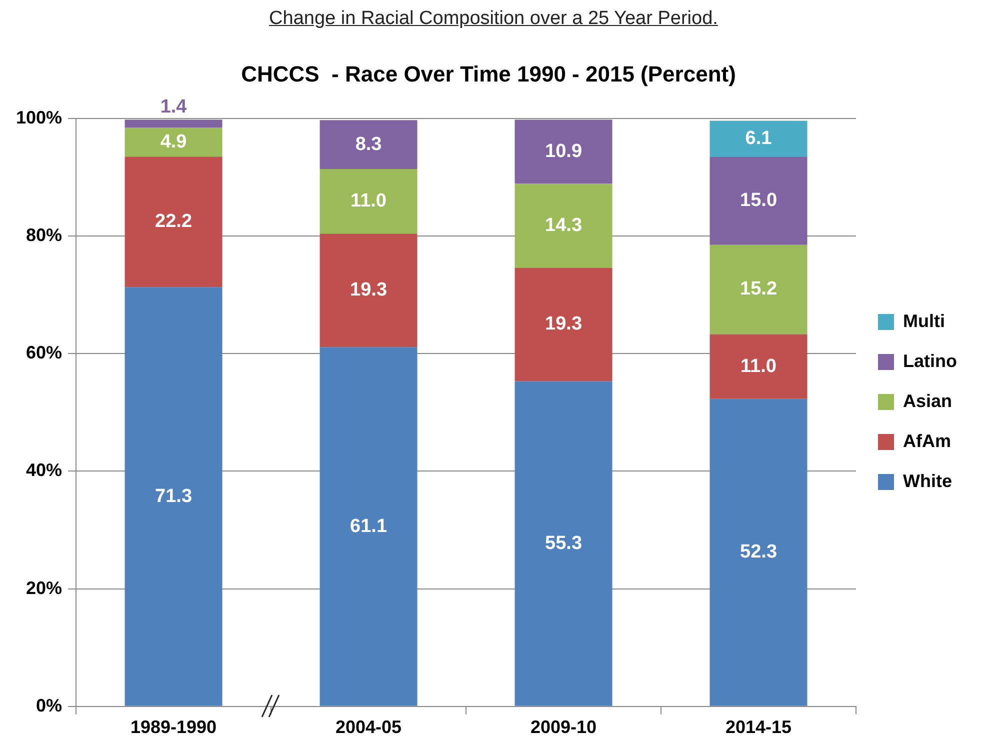 This screenshot has height=755, width=987. What do you see at coordinates (44, 588) in the screenshot?
I see `y-tick-label: 20%` at bounding box center [44, 588].